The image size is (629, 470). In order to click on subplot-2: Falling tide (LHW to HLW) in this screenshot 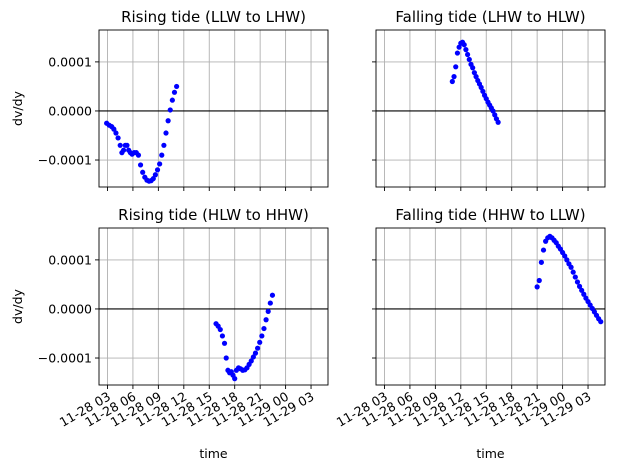, I will do `click(489, 99)`.